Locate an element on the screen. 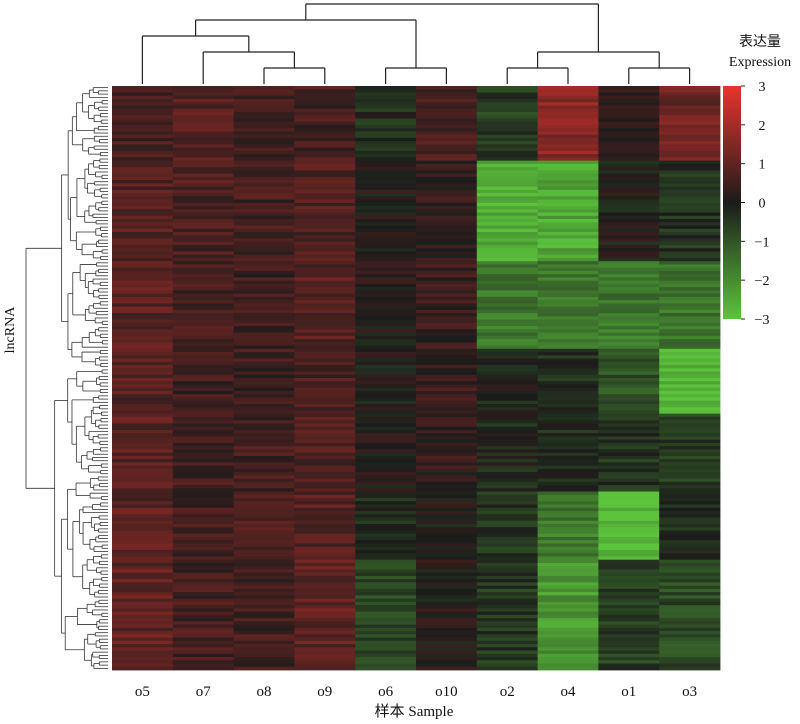  colorbar-gradient is located at coordinates (732, 202).